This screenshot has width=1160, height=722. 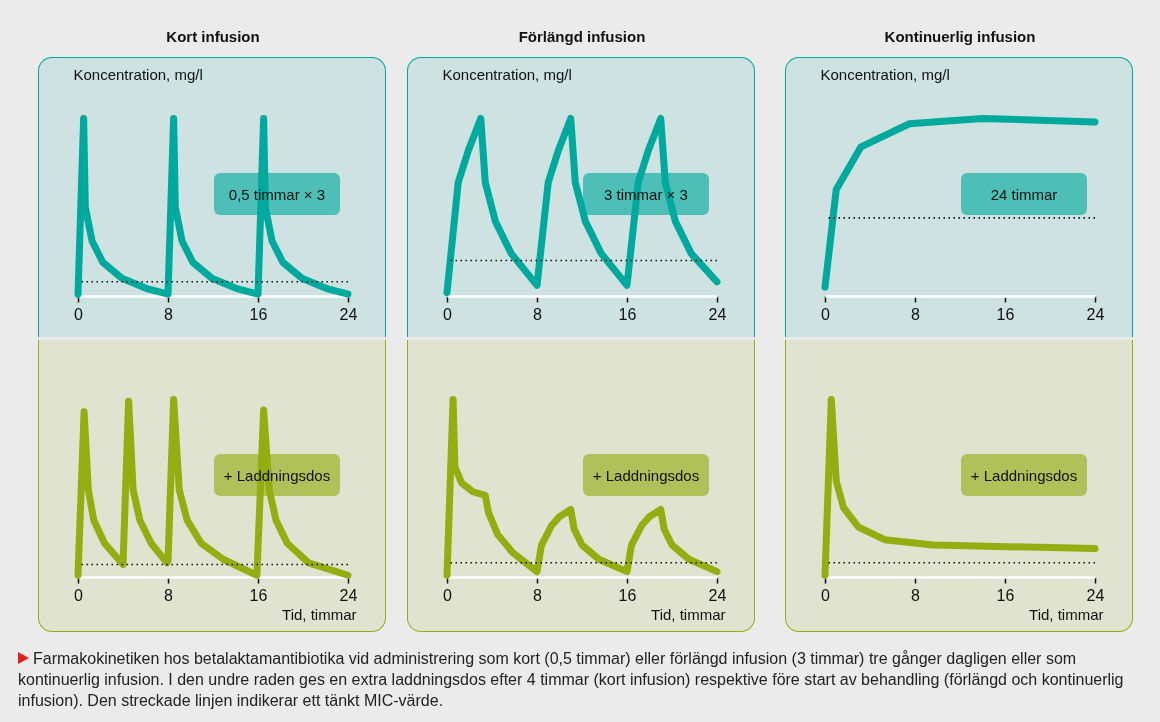 I want to click on chart-title: Kort infusion, so click(x=213, y=36).